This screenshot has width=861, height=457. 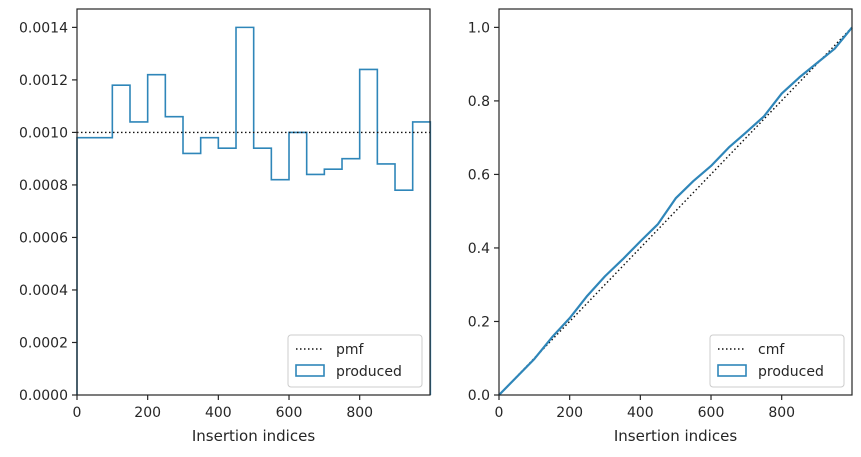 What do you see at coordinates (43, 186) in the screenshot?
I see `y-tick-label: 0.0008` at bounding box center [43, 186].